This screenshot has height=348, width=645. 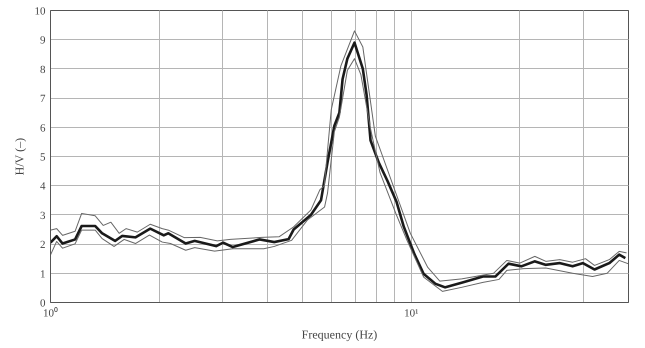 I want to click on y-tick-label: 8, so click(x=43, y=70).